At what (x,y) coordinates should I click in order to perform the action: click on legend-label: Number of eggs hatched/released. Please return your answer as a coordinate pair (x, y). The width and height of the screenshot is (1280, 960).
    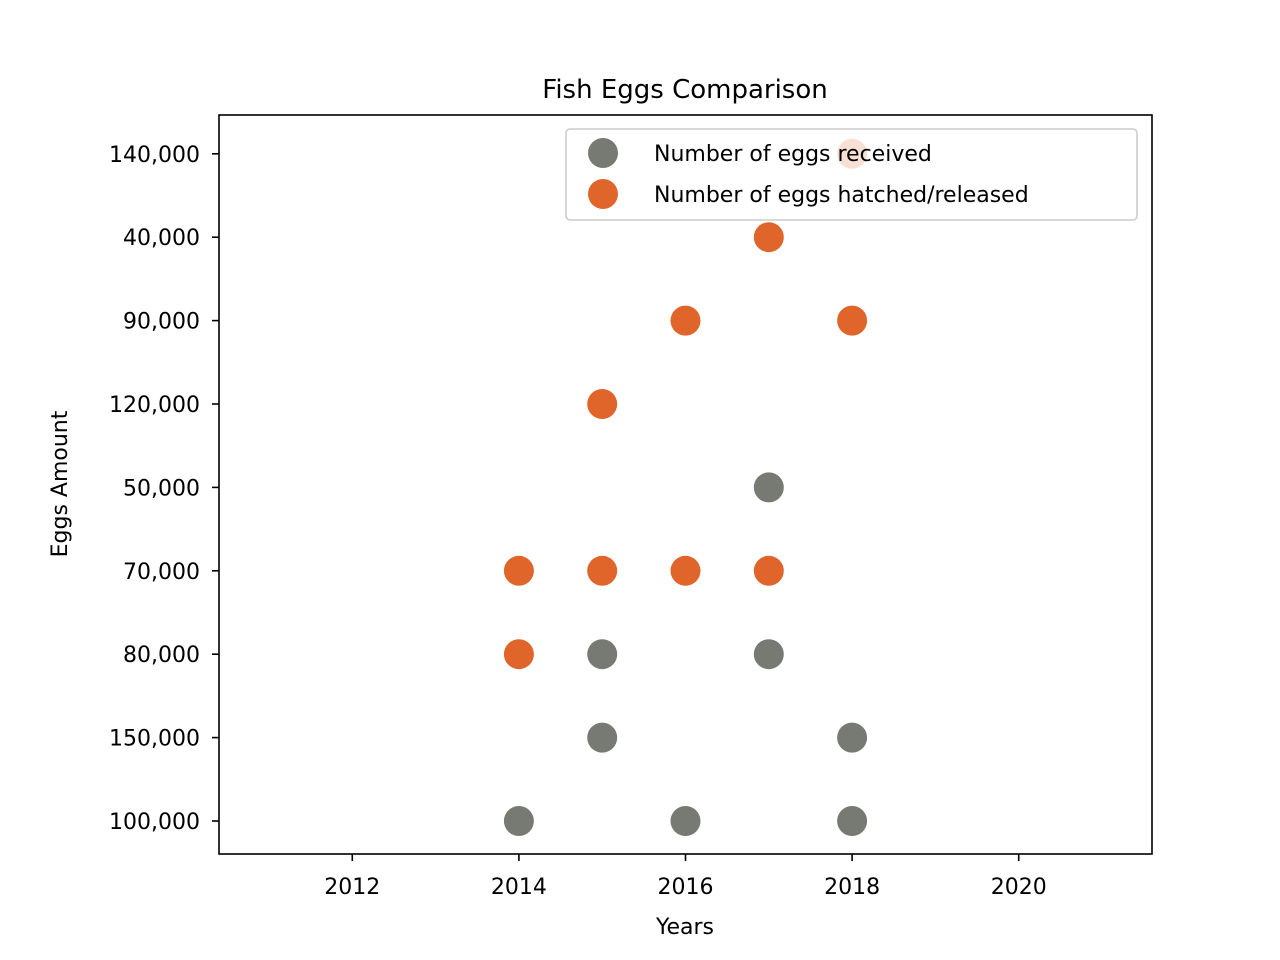
    Looking at the image, I should click on (841, 195).